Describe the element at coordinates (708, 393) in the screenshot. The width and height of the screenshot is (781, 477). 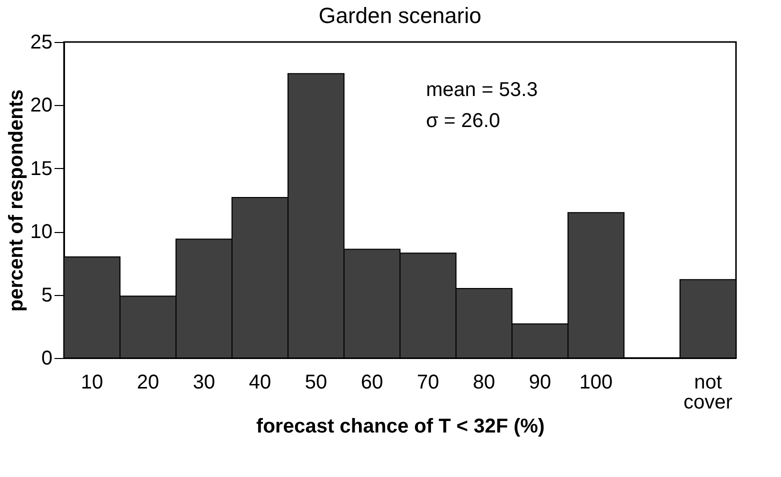
I see `x-tick-label: not cover` at that location.